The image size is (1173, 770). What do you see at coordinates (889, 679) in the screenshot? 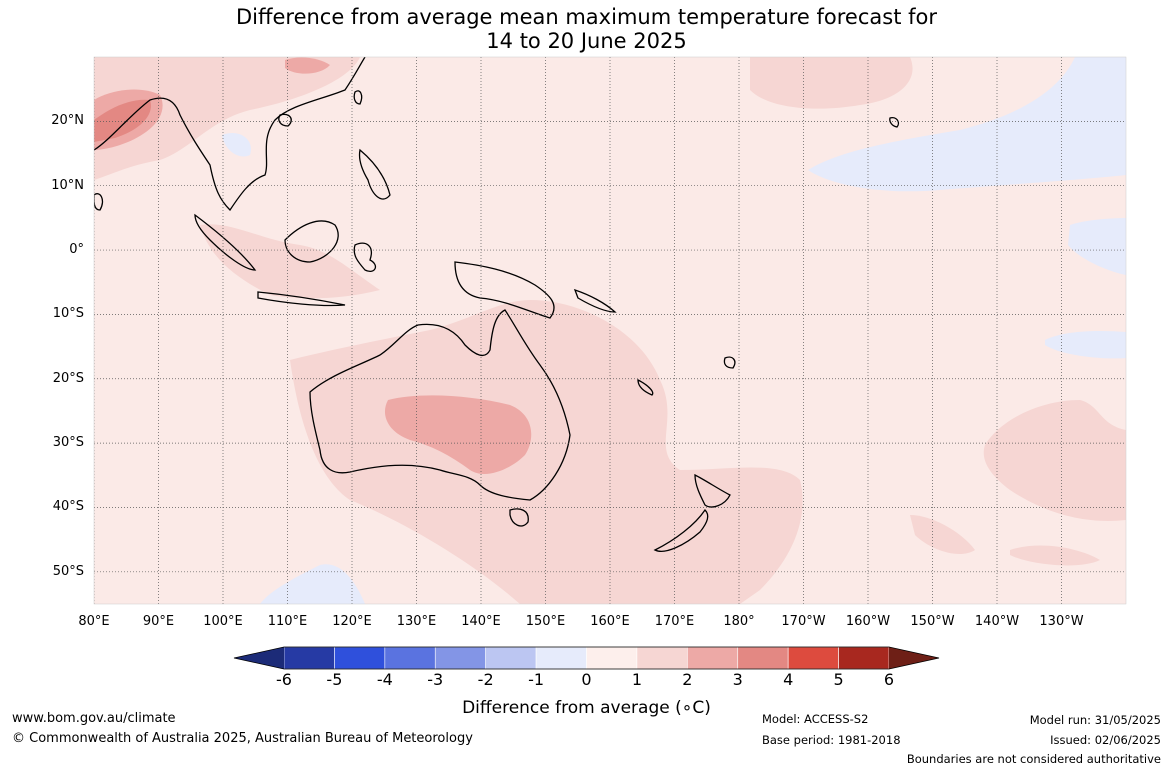
I see `colorbar-tick-label: 6` at bounding box center [889, 679].